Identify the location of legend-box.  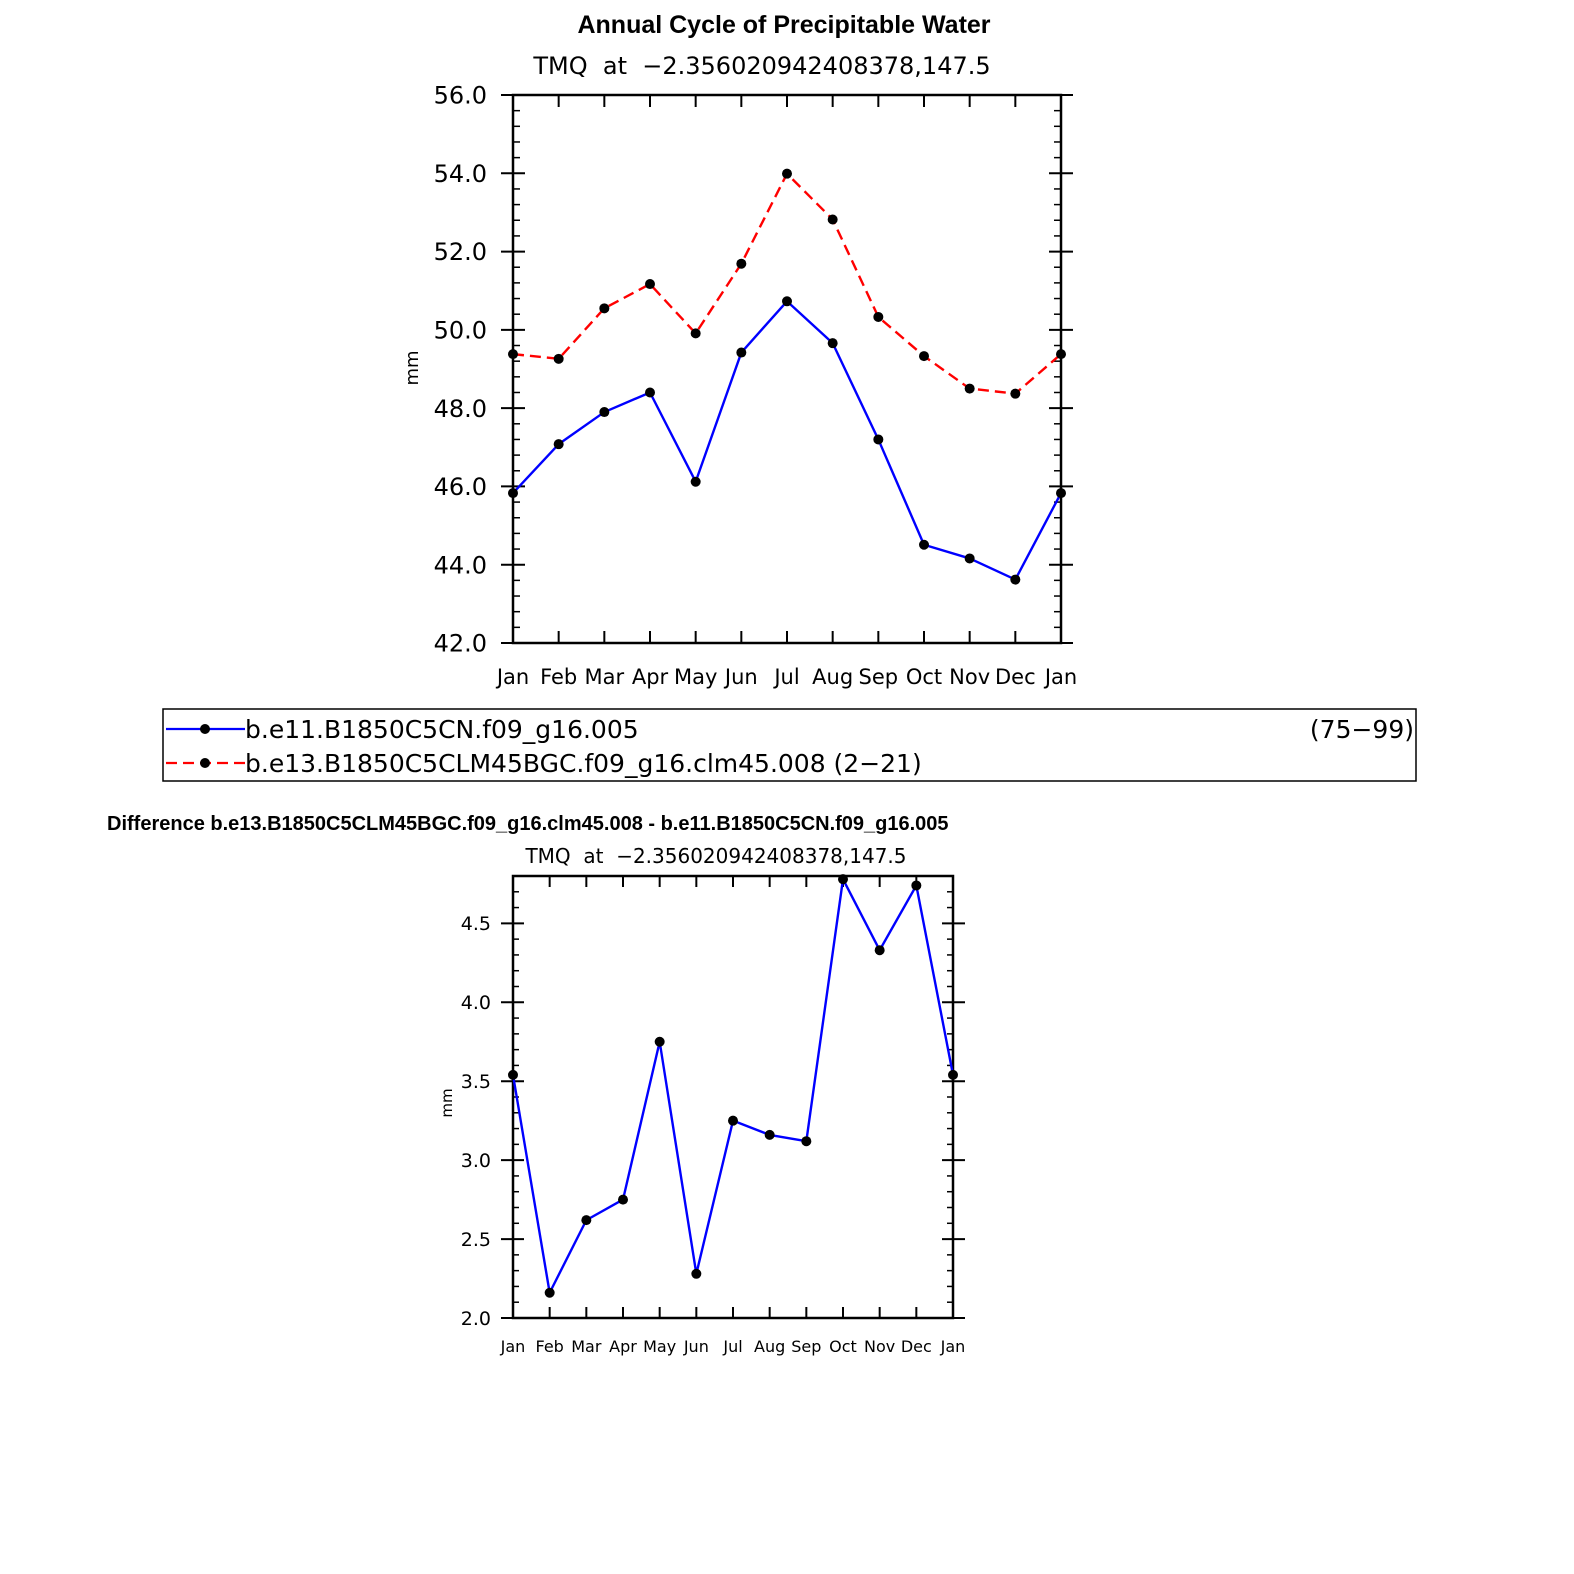
(789, 745).